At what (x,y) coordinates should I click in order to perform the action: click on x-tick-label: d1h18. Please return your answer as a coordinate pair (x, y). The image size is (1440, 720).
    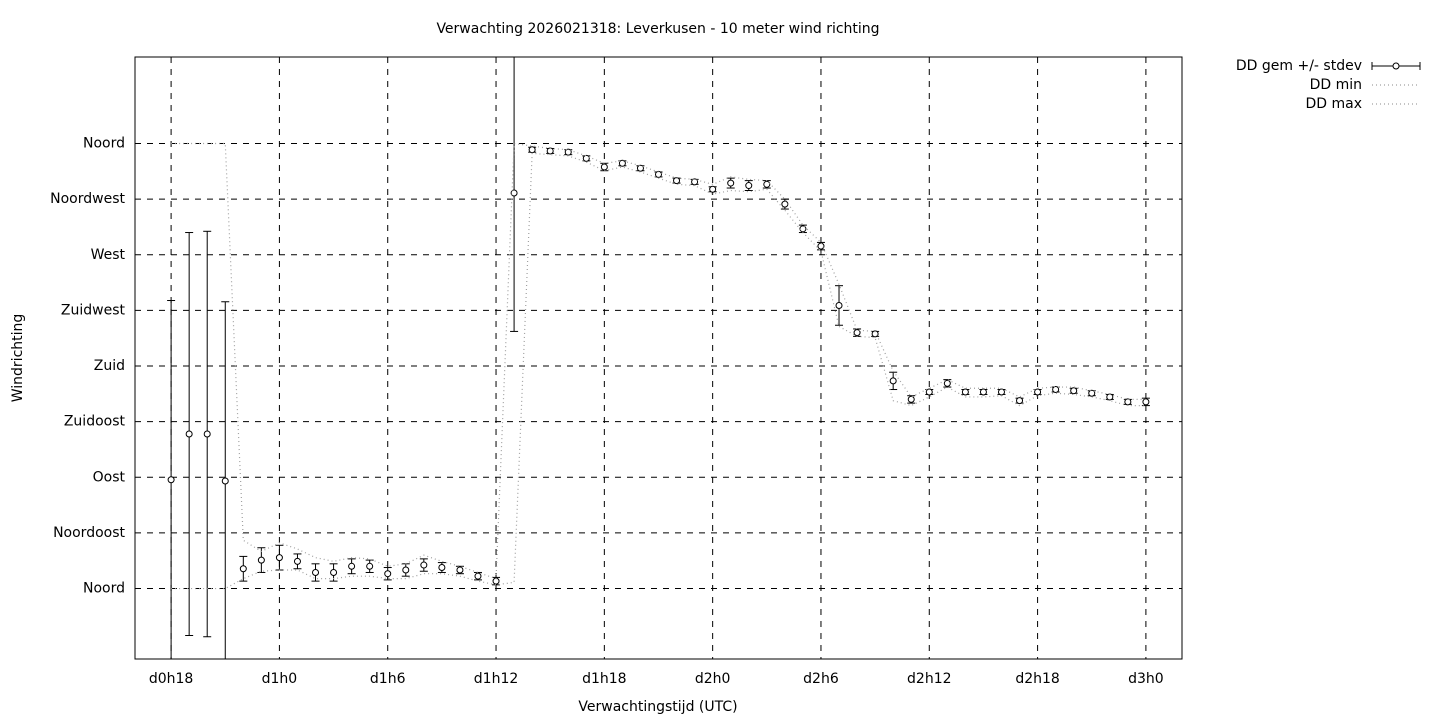
    Looking at the image, I should click on (604, 679).